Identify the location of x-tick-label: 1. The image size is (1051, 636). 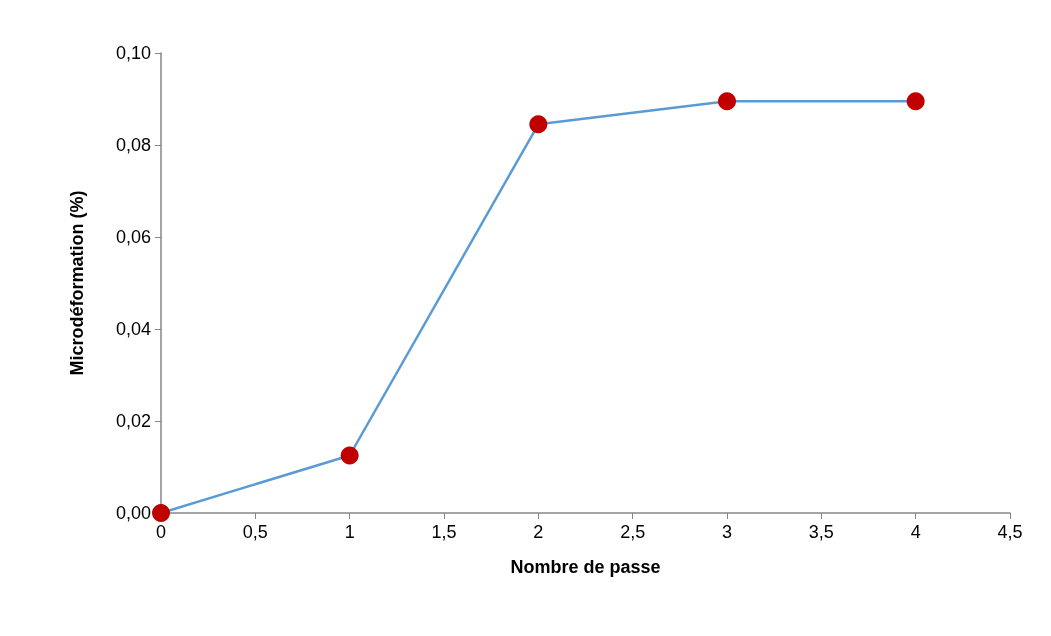
(349, 532).